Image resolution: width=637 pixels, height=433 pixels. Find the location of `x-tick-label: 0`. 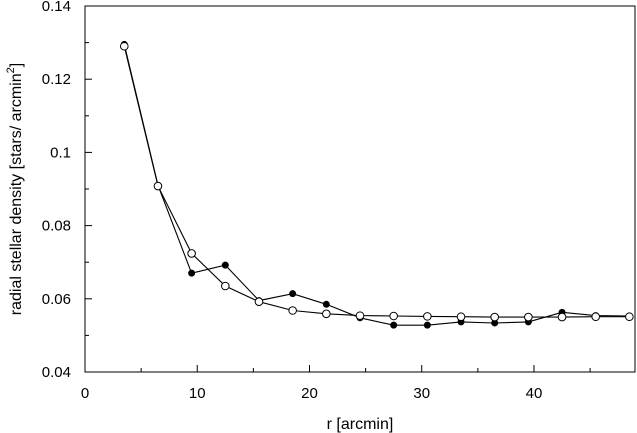

x-tick-label: 0 is located at coordinates (85, 393).